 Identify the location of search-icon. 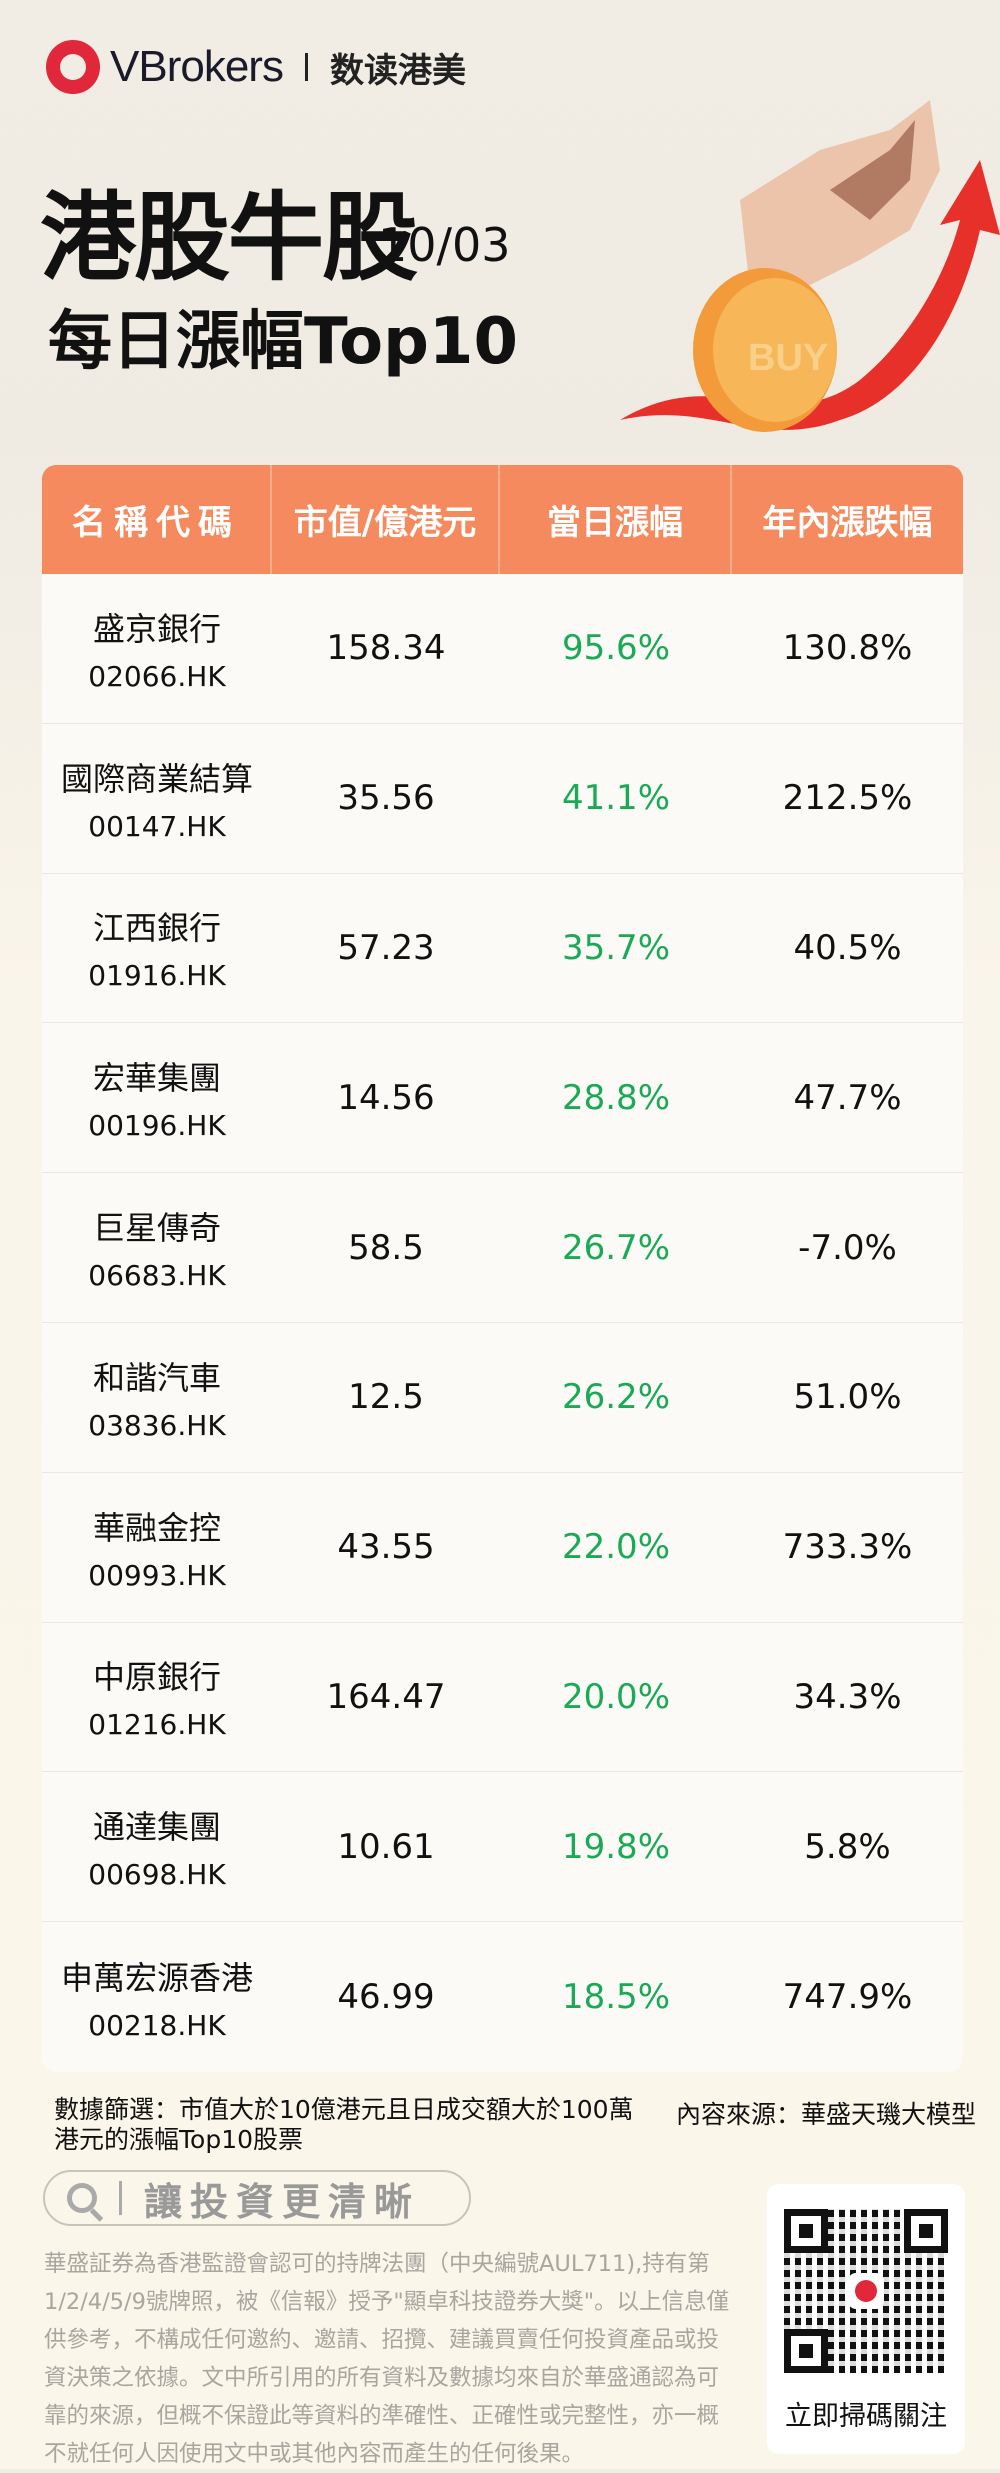
(82, 2198).